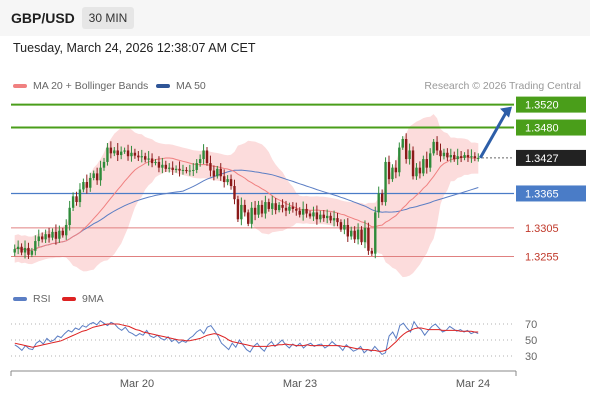  I want to click on projection-arrow-head, so click(506, 112).